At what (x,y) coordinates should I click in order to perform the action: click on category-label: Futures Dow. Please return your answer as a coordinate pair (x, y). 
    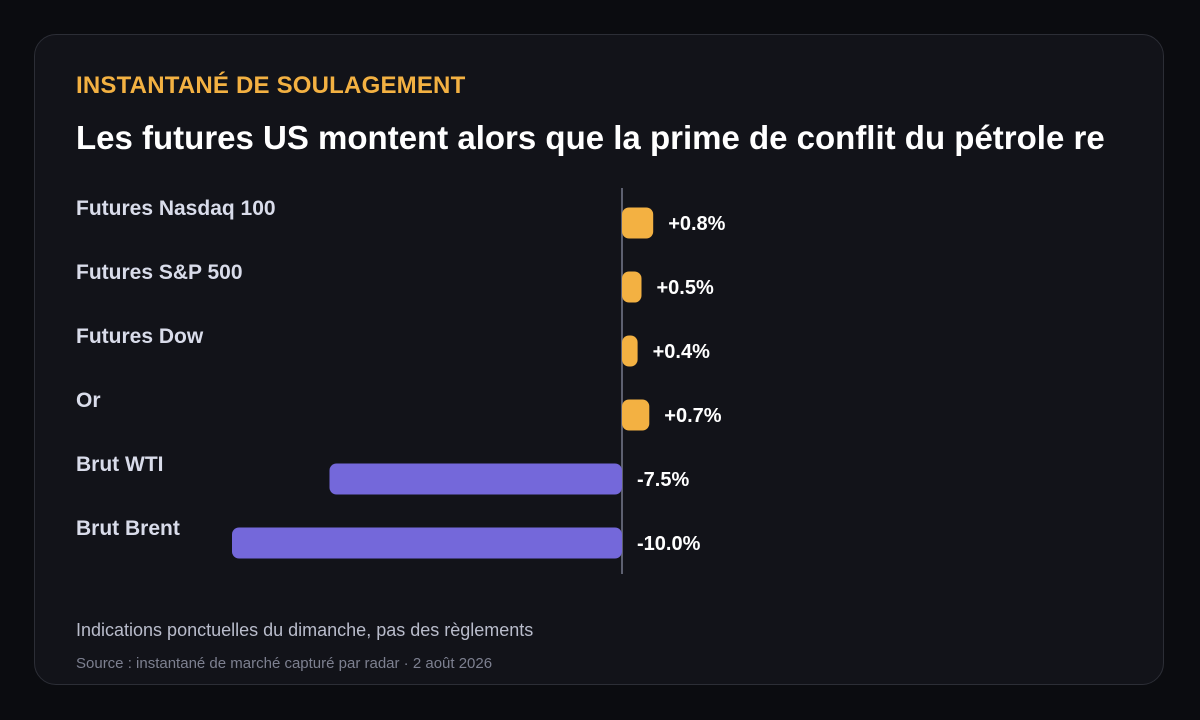
    Looking at the image, I should click on (140, 336).